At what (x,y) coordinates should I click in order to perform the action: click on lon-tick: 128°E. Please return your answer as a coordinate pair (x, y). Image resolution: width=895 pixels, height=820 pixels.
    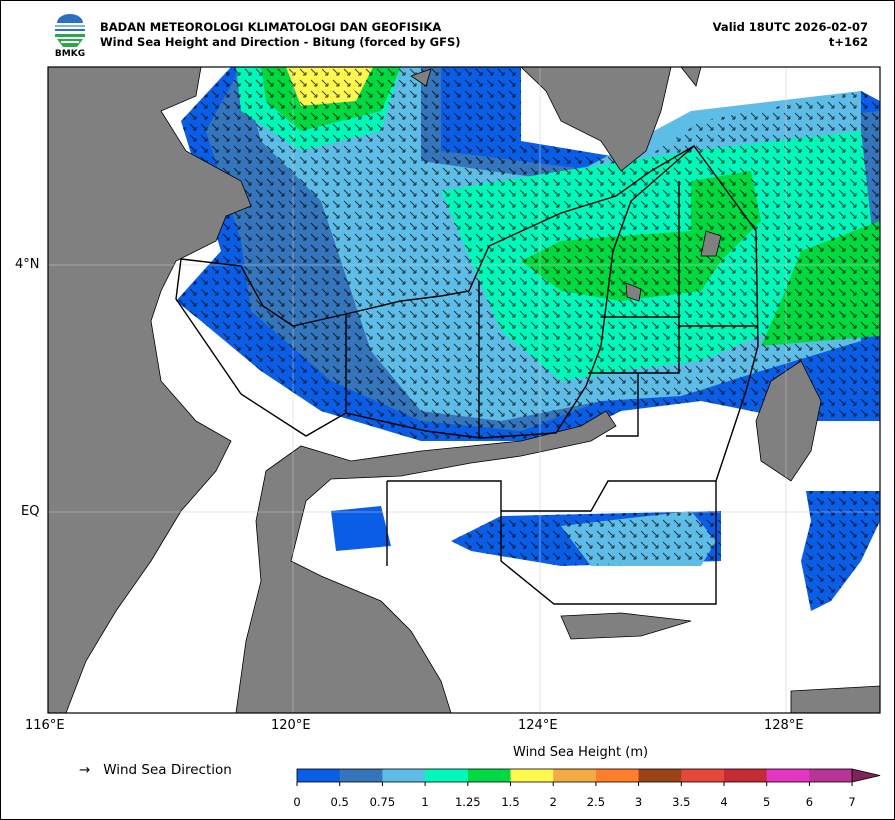
    Looking at the image, I should click on (784, 725).